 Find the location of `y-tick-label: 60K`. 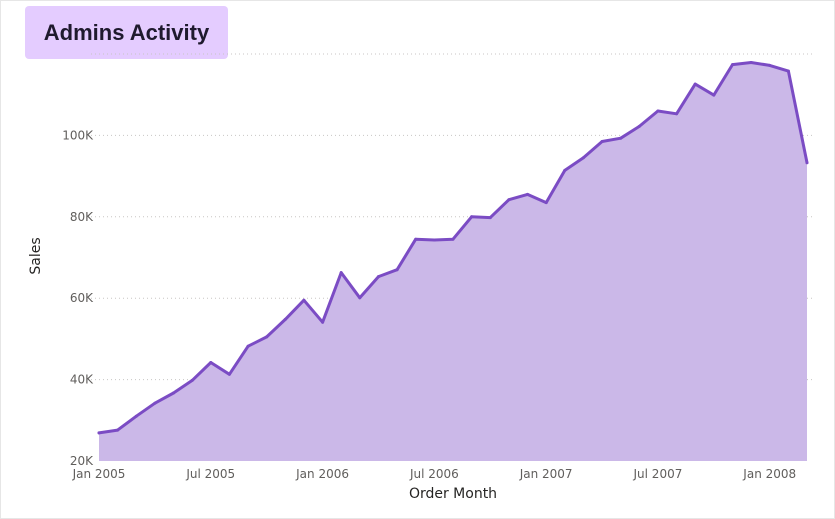

y-tick-label: 60K is located at coordinates (82, 298).